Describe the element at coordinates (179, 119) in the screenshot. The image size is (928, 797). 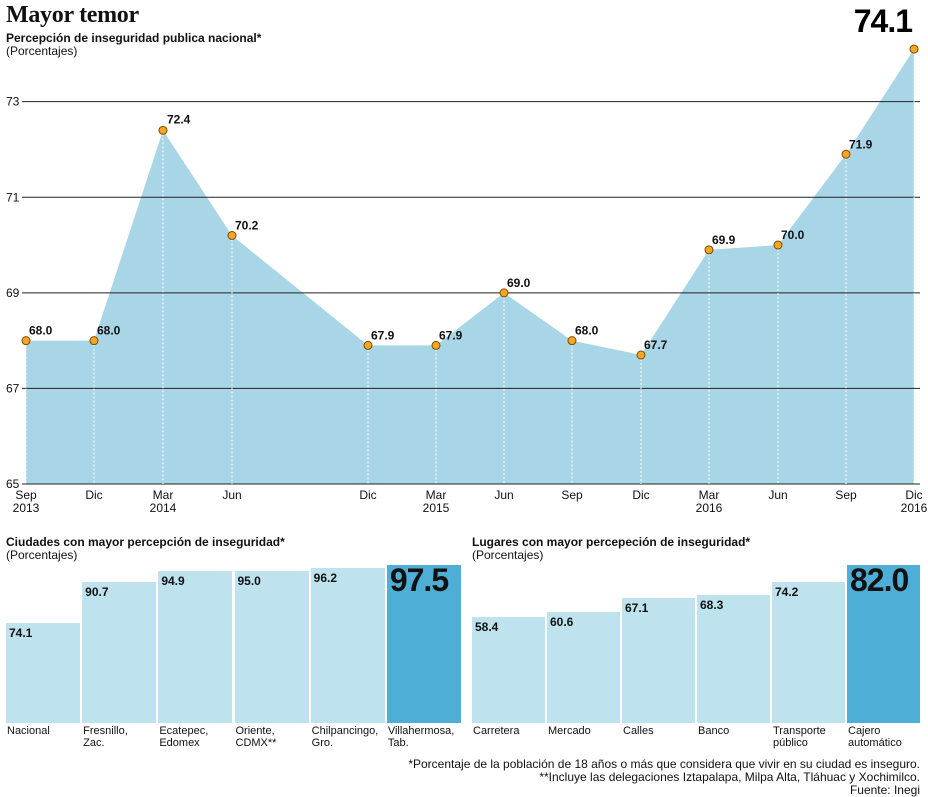
I see `data-label: 72.4` at that location.